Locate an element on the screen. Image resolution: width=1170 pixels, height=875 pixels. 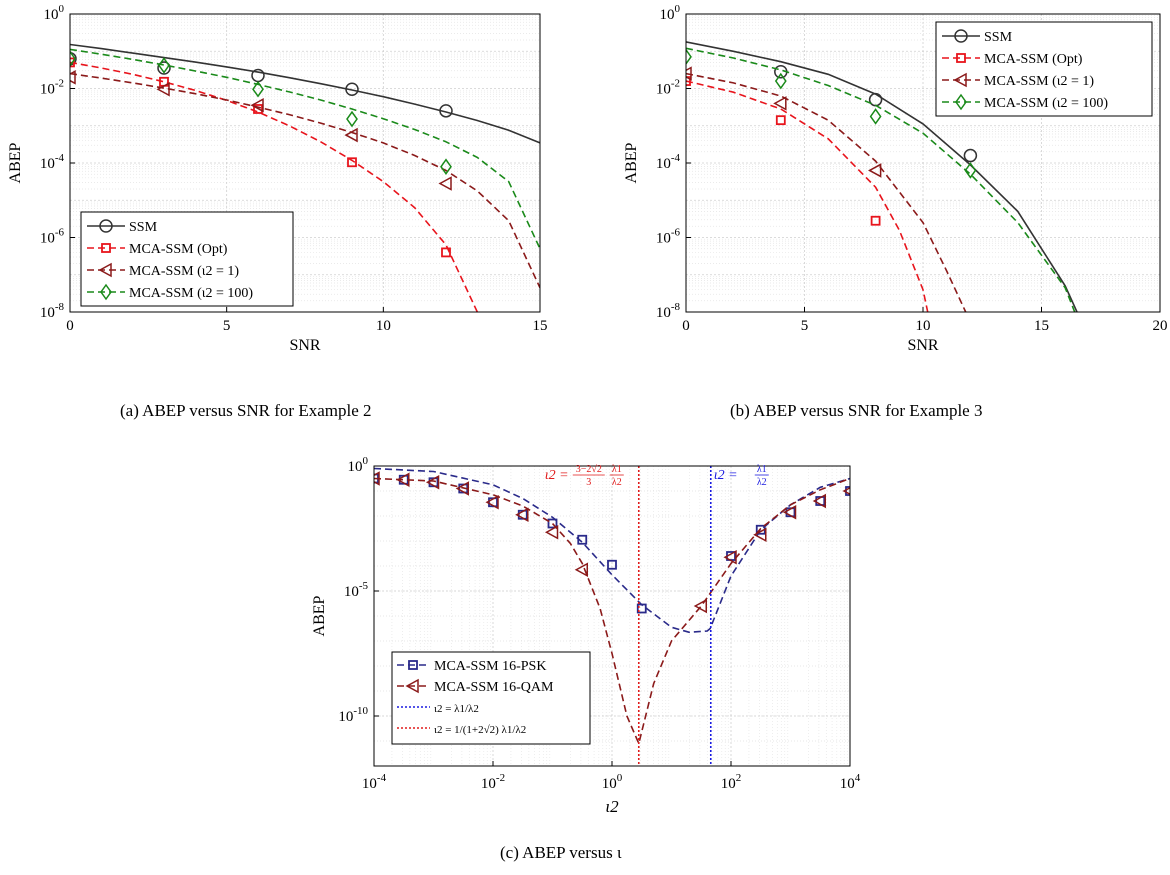
y-axis-label: ABEP is located at coordinates (319, 615).